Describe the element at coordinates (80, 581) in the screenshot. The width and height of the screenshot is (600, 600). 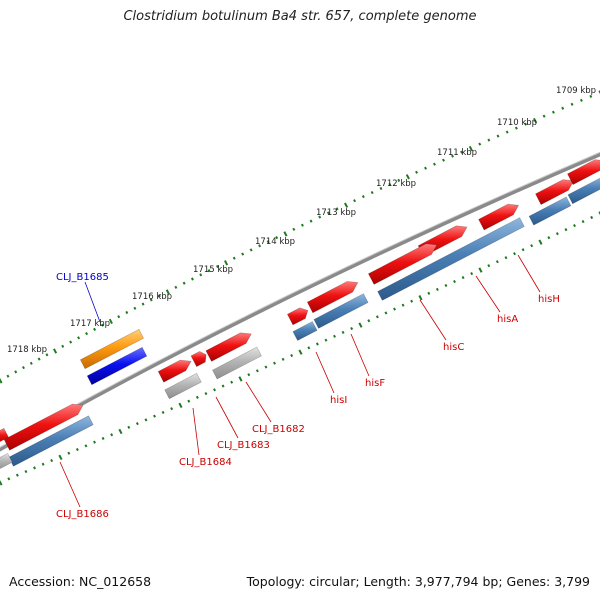
I see `accession-text: Accession: NC_012658` at that location.